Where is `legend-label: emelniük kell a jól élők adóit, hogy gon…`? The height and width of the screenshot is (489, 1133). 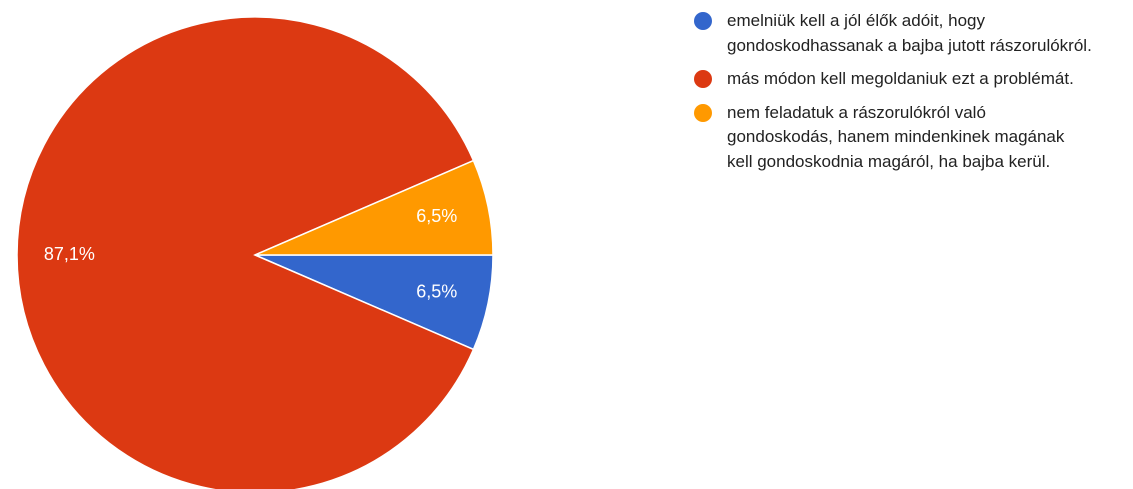 legend-label: emelniük kell a jól élők adóit, hogy gon… is located at coordinates (909, 33).